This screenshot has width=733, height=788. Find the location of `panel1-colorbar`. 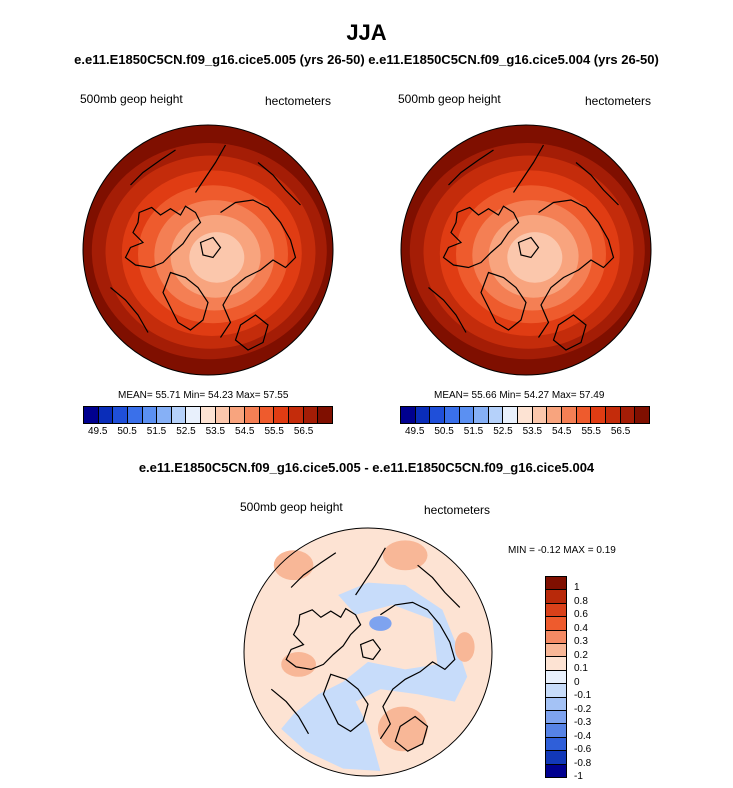

panel1-colorbar is located at coordinates (208, 415).